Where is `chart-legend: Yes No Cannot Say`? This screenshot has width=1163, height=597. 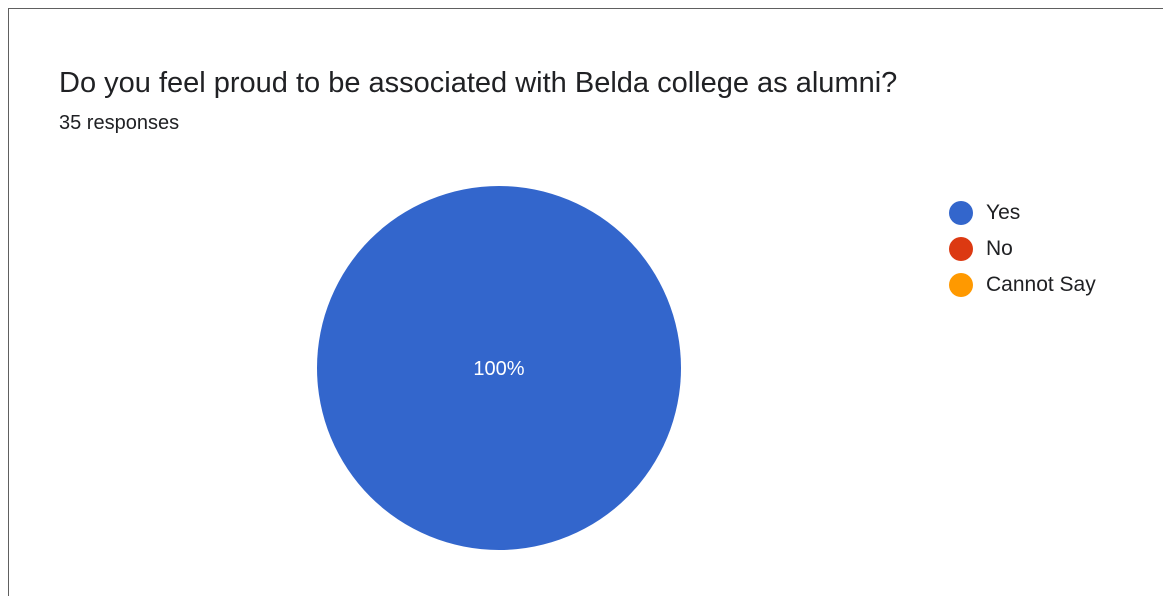 chart-legend: Yes No Cannot Say is located at coordinates (1022, 249).